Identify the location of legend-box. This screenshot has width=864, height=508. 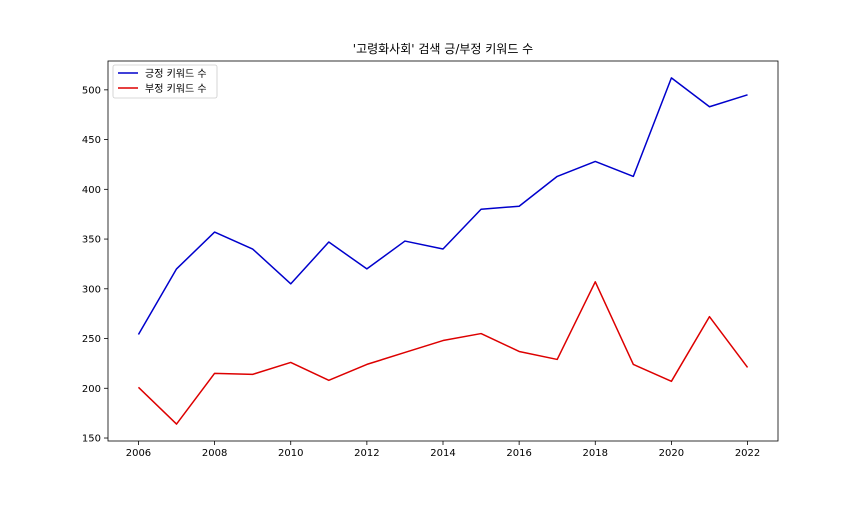
(165, 81).